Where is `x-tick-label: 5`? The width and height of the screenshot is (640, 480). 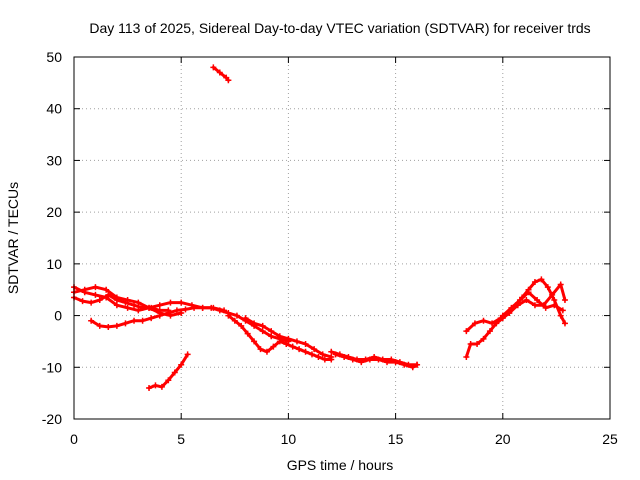
x-tick-label: 5 is located at coordinates (181, 439).